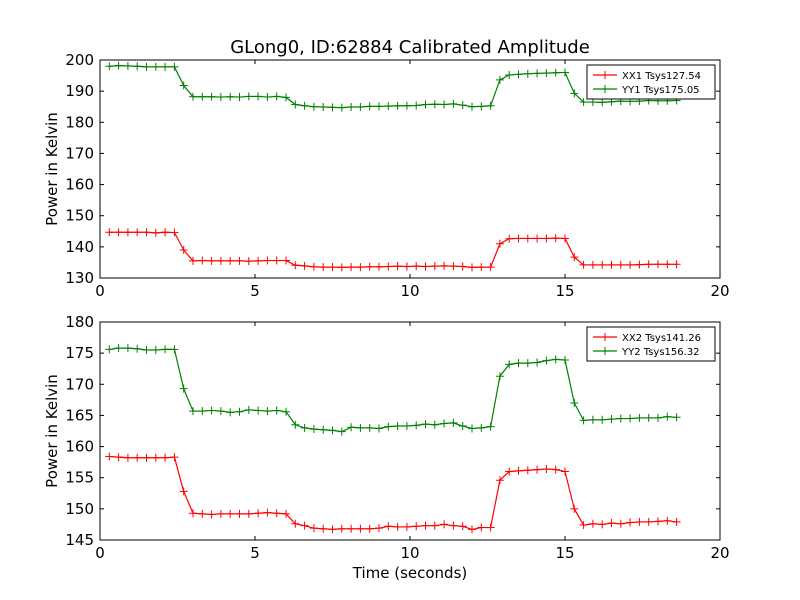  What do you see at coordinates (564, 553) in the screenshot?
I see `x-tick-label: 15` at bounding box center [564, 553].